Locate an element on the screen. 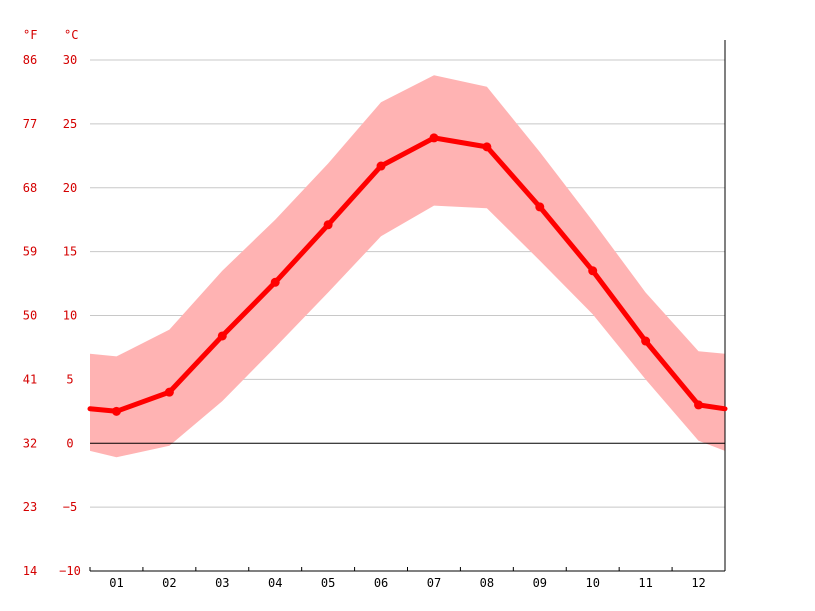 The height and width of the screenshot is (611, 815). y-tick-label-celsius: 25 is located at coordinates (70, 124).